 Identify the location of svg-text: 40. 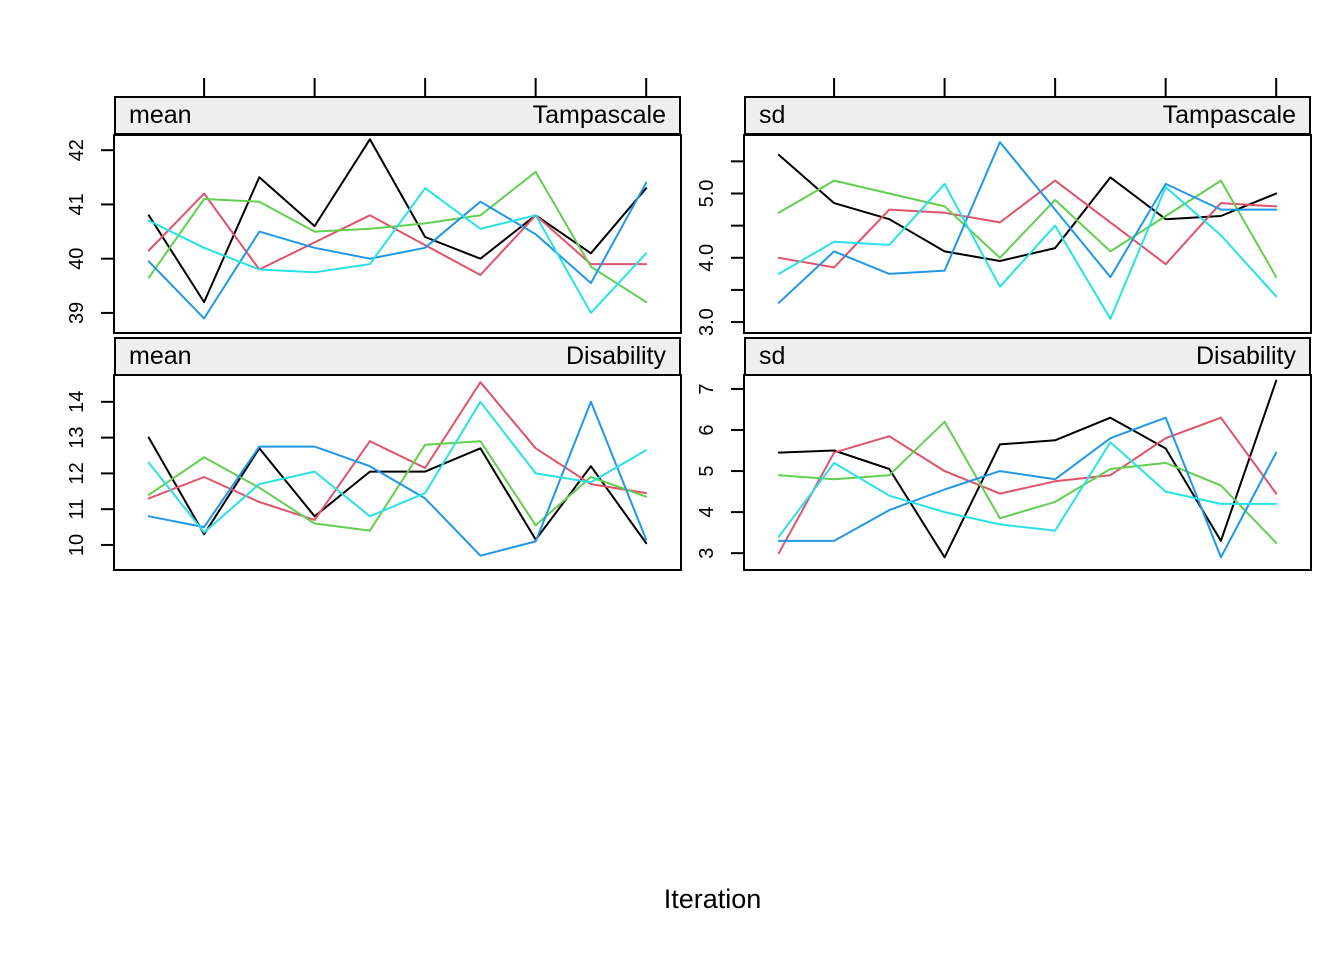
(77, 259).